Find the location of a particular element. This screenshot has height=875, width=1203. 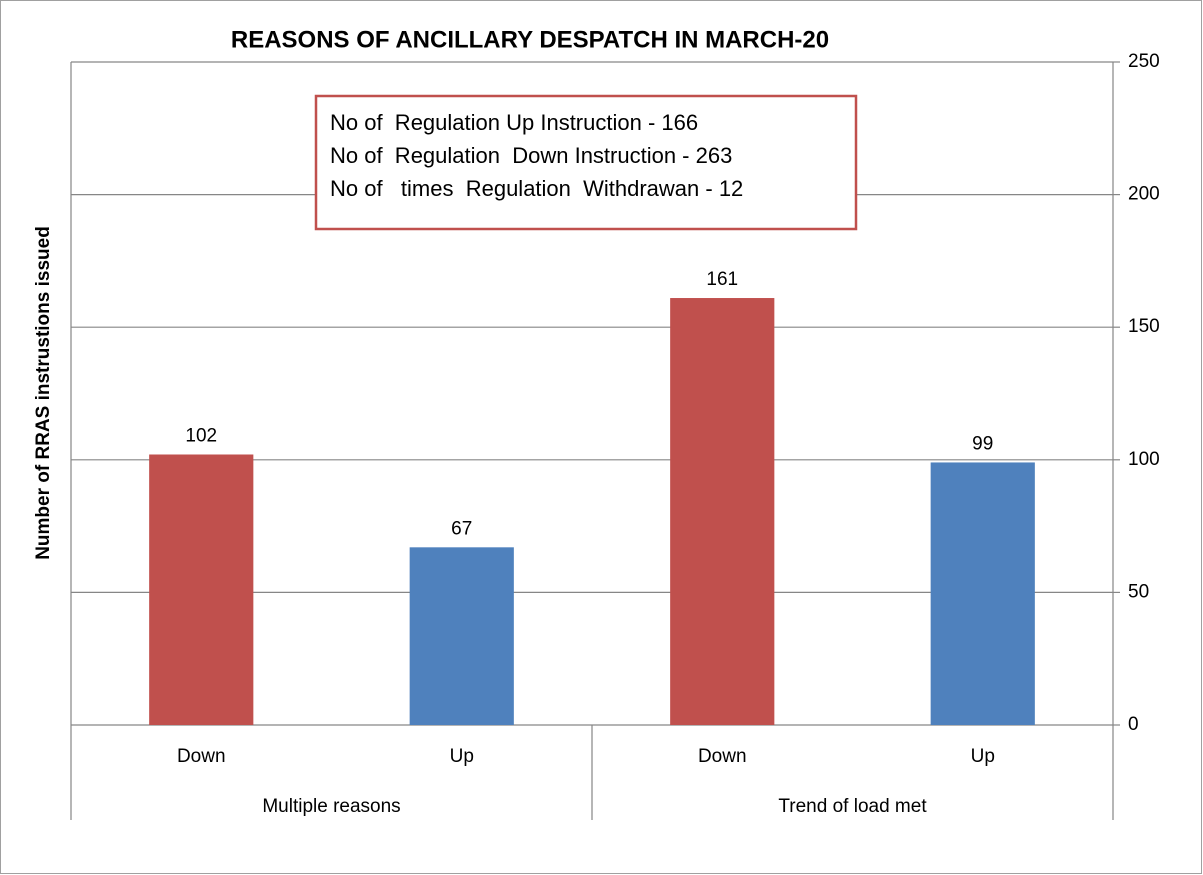

y-tick-label: 50 is located at coordinates (1138, 591).